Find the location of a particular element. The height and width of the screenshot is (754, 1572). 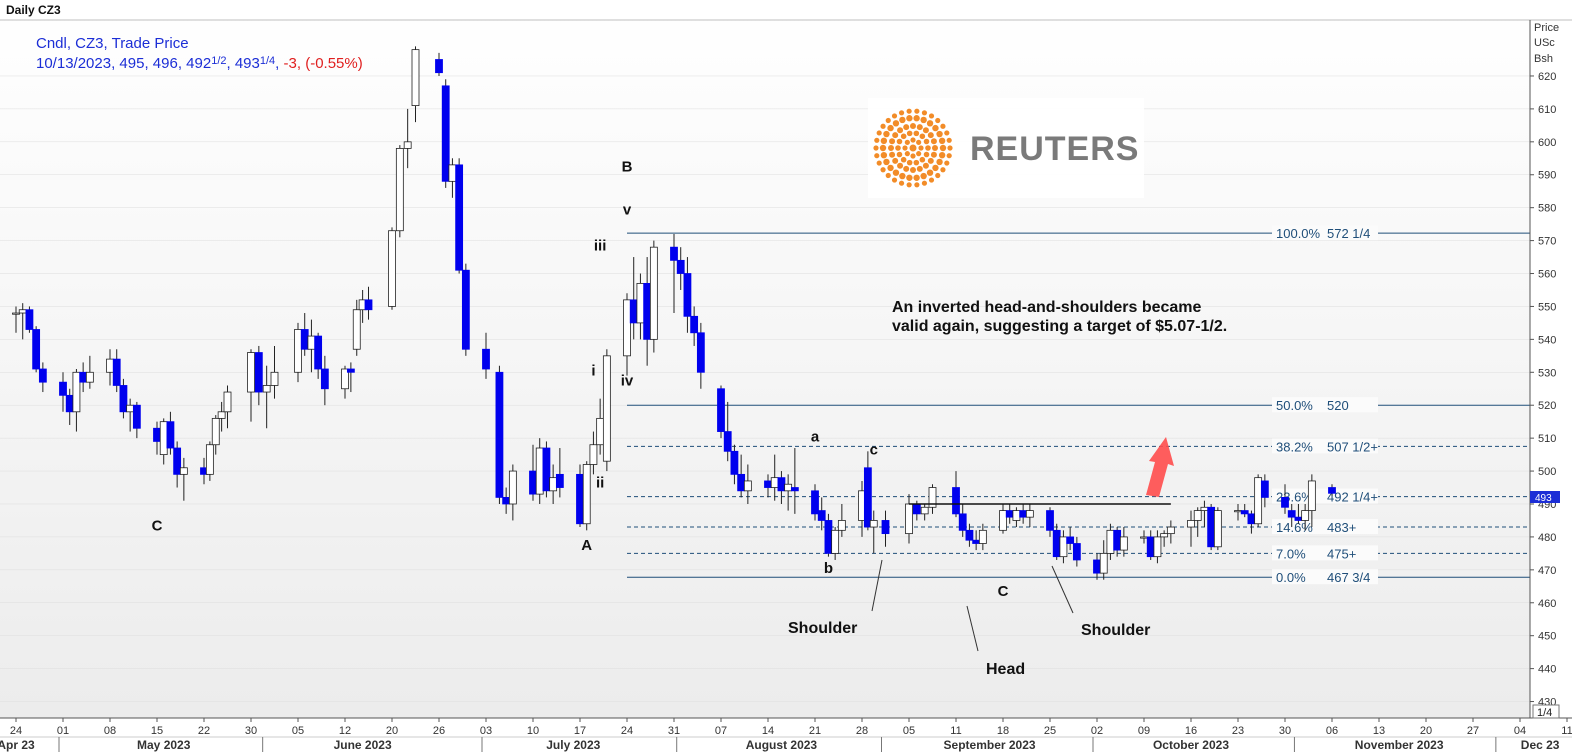

price-axis-background is located at coordinates (1551, 359).